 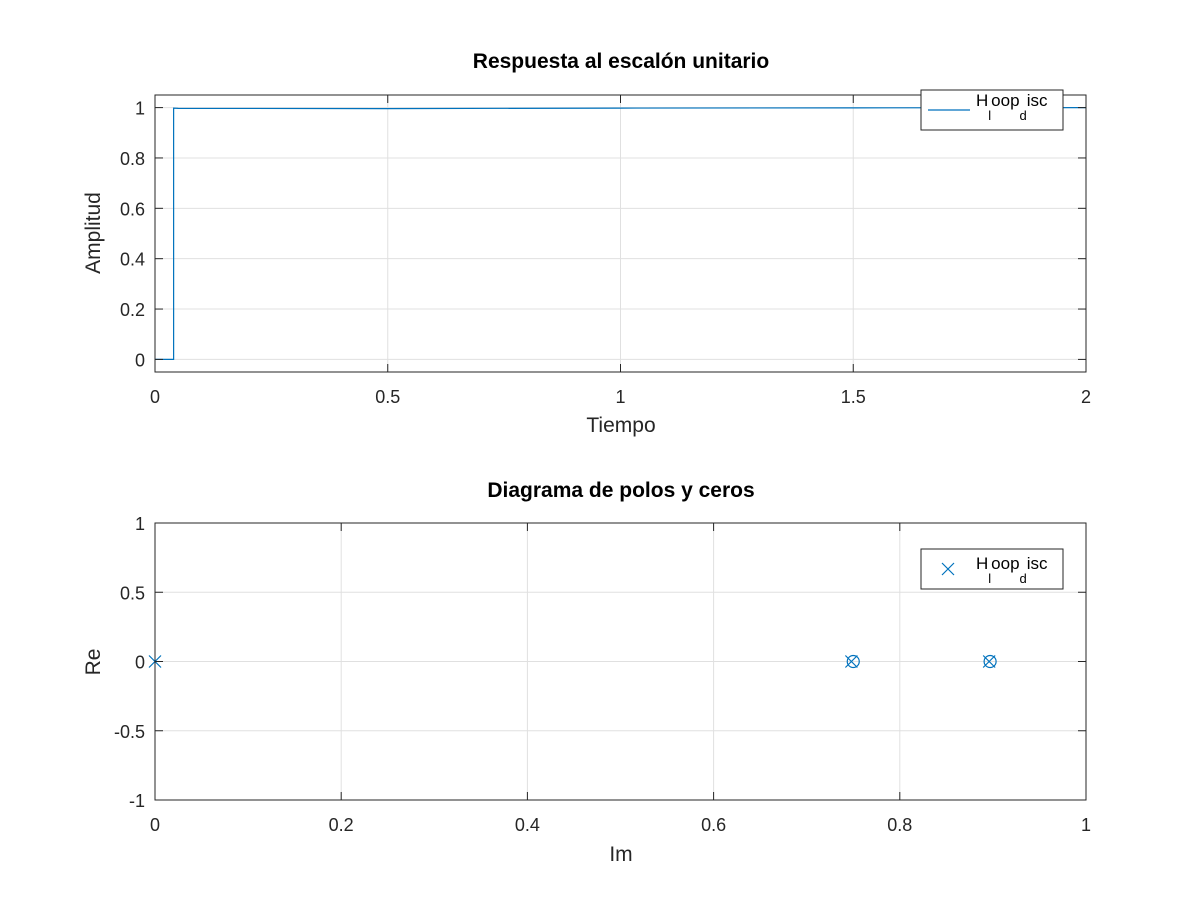 I want to click on x-tick-label: 0.5, so click(x=387, y=397).